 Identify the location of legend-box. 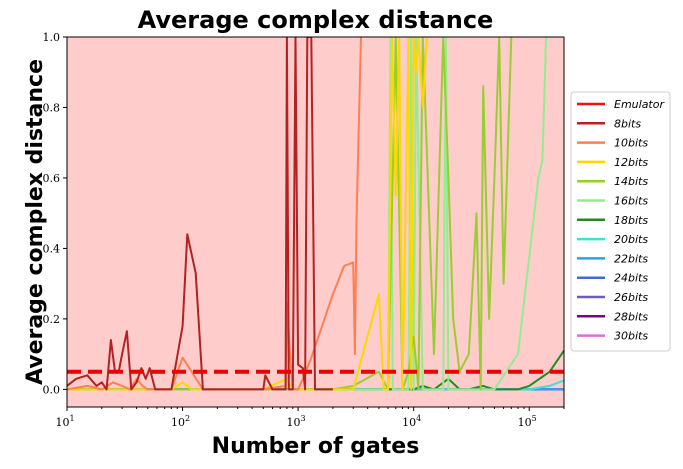
(620, 221).